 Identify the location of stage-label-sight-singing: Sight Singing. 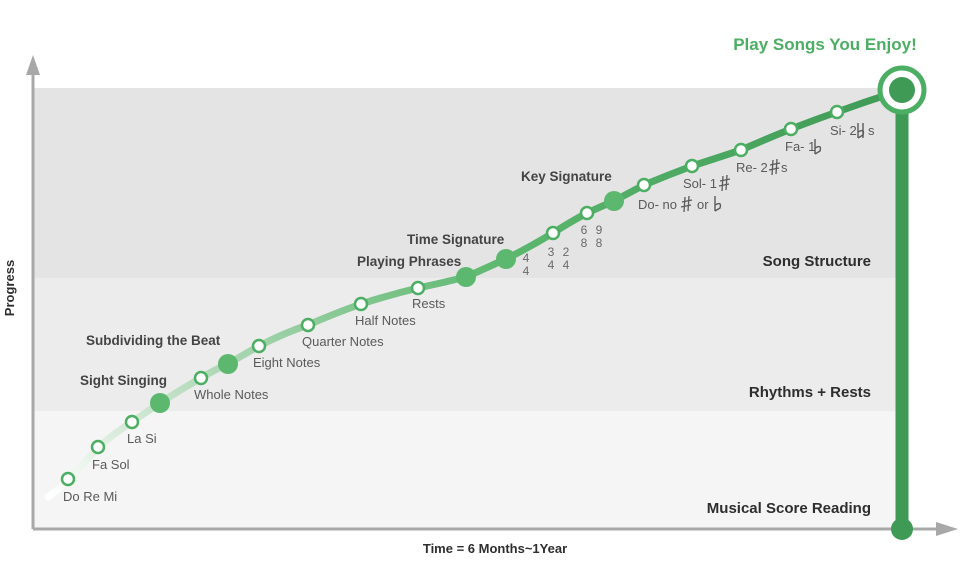
(123, 380).